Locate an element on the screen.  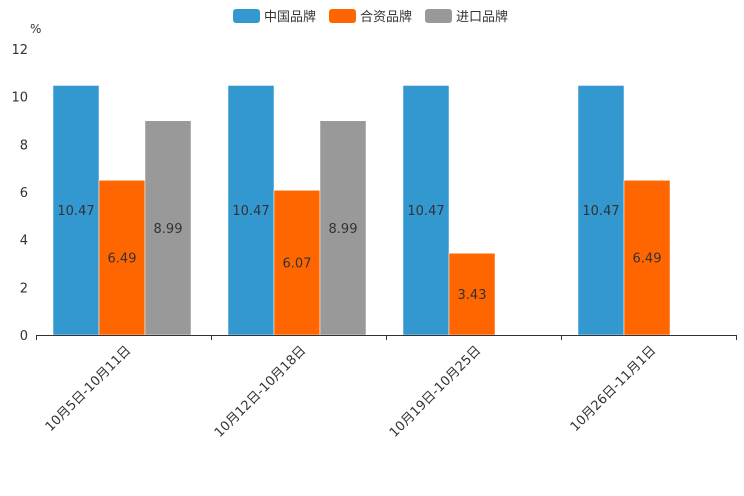
x-tick-label: 10月12日-10月18日 is located at coordinates (260, 391).